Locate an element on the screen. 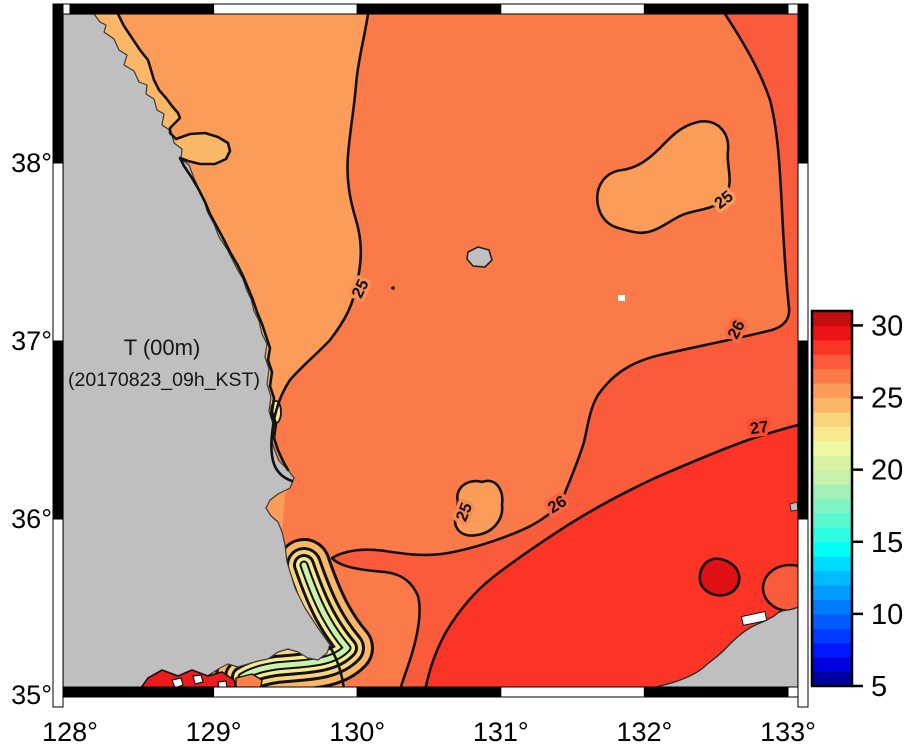  colorbar-tick-label: 10 is located at coordinates (887, 615).